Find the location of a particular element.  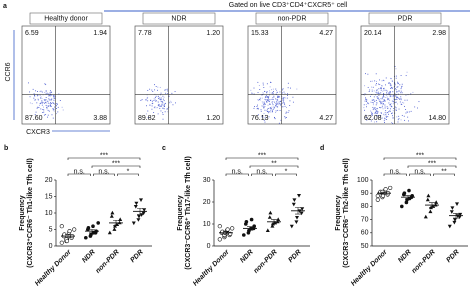

y-tick-label: 10 is located at coordinates (207, 224).